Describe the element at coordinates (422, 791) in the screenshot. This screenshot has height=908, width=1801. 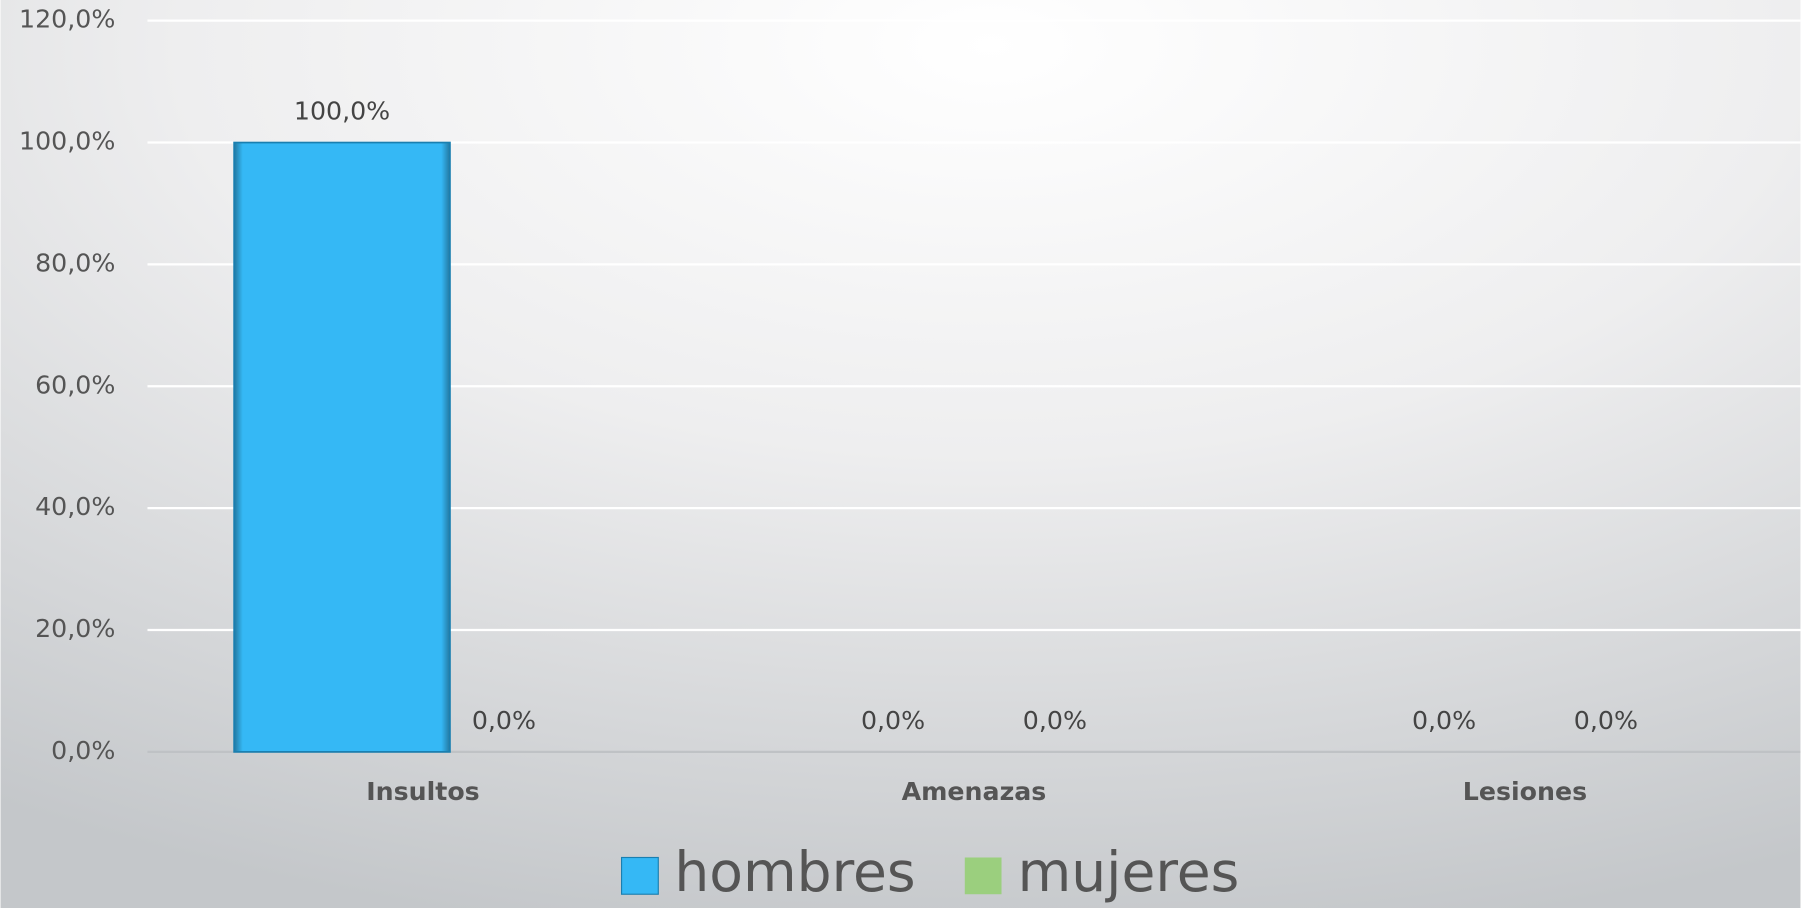
I see `x-tick-label: Insultos` at that location.